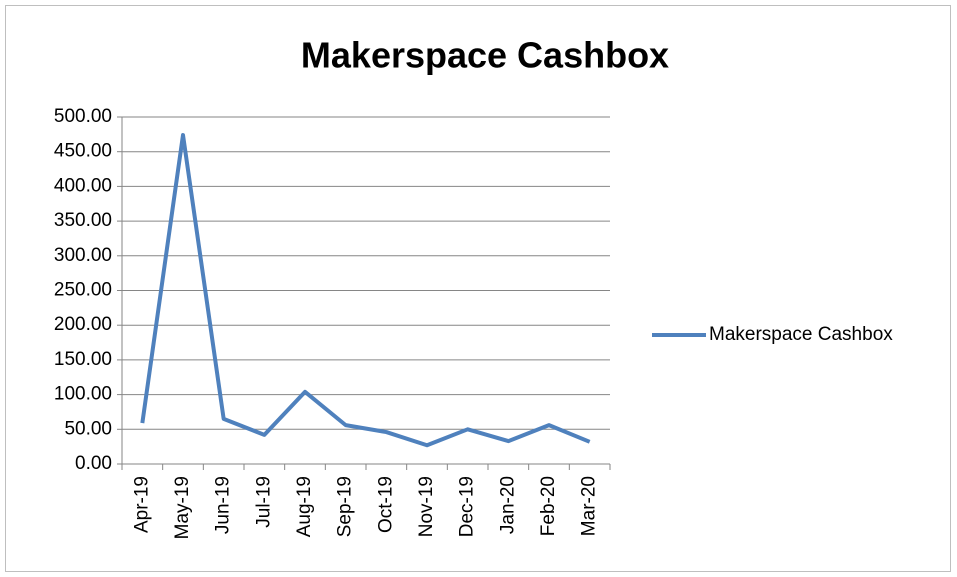  What do you see at coordinates (345, 506) in the screenshot?
I see `x-tick-label: Sep-19` at bounding box center [345, 506].